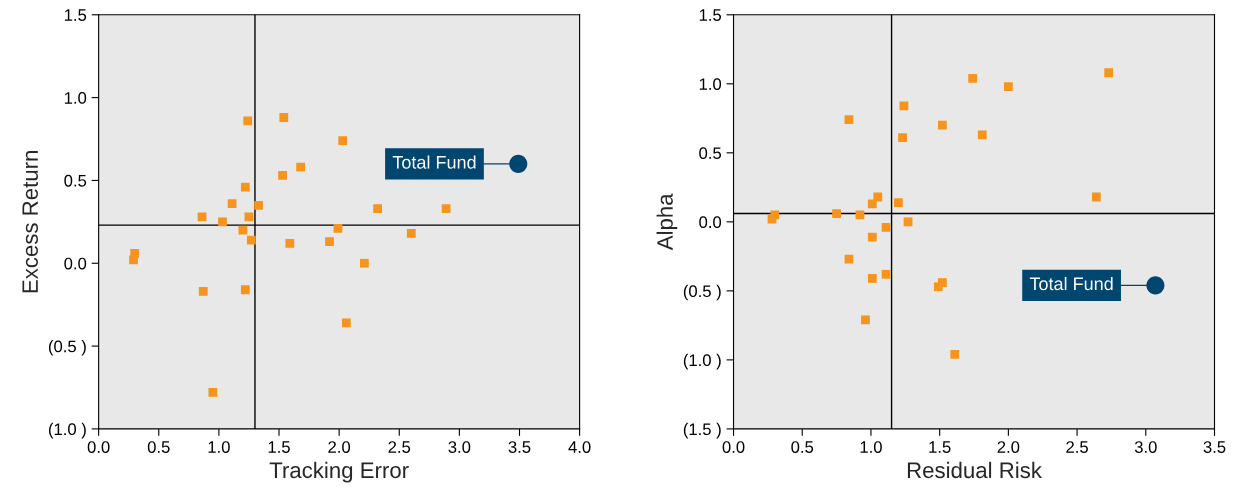  What do you see at coordinates (579, 447) in the screenshot?
I see `x-tick-label: 4.0` at bounding box center [579, 447].